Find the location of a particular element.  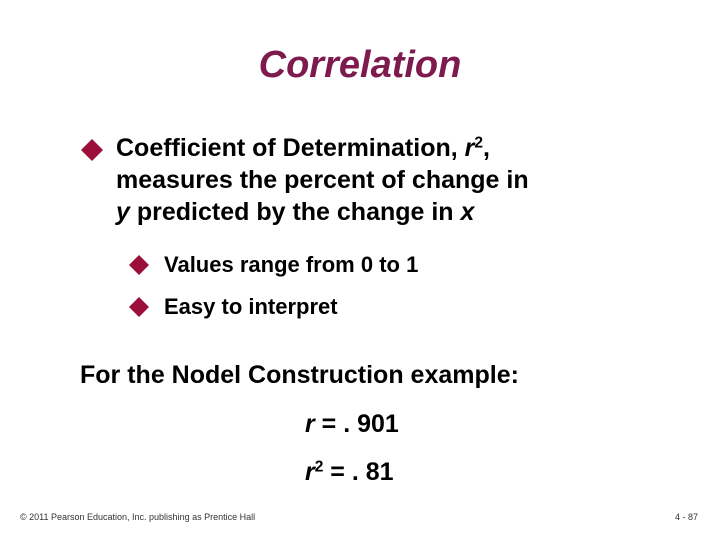

equation: r2 = . 81 is located at coordinates (349, 472).